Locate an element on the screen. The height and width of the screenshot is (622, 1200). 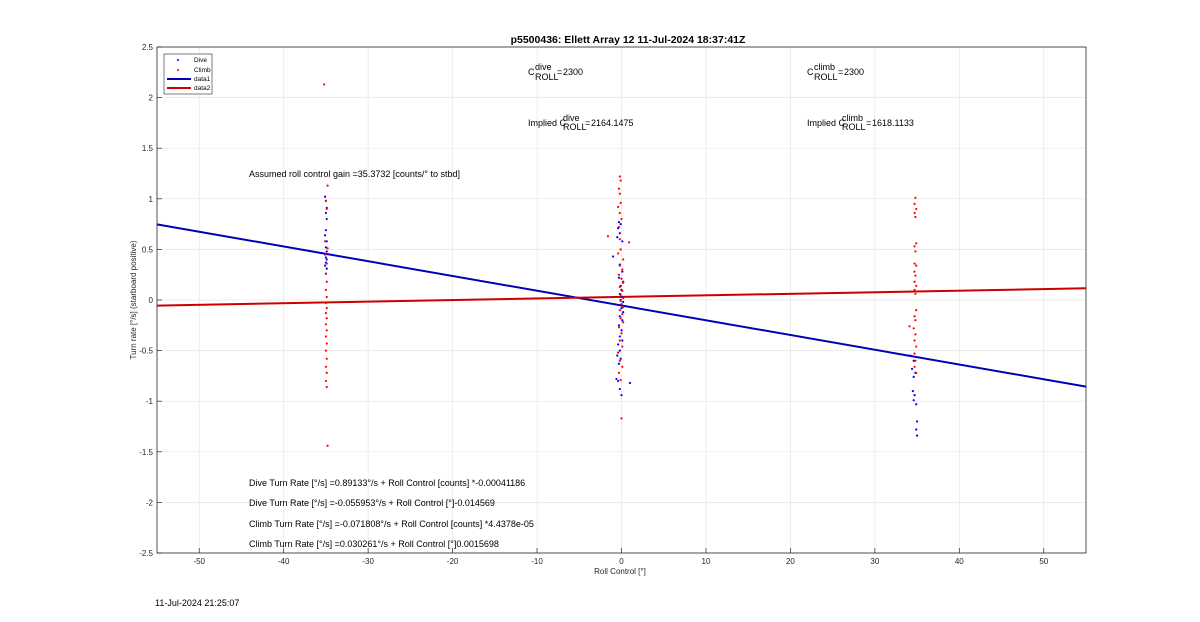
svg-text: ROLL is located at coordinates (575, 127).